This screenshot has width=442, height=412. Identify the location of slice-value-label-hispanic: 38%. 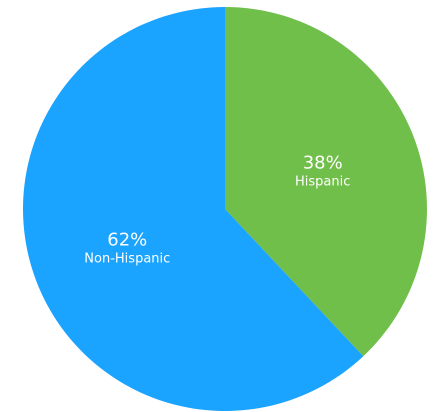
(323, 162).